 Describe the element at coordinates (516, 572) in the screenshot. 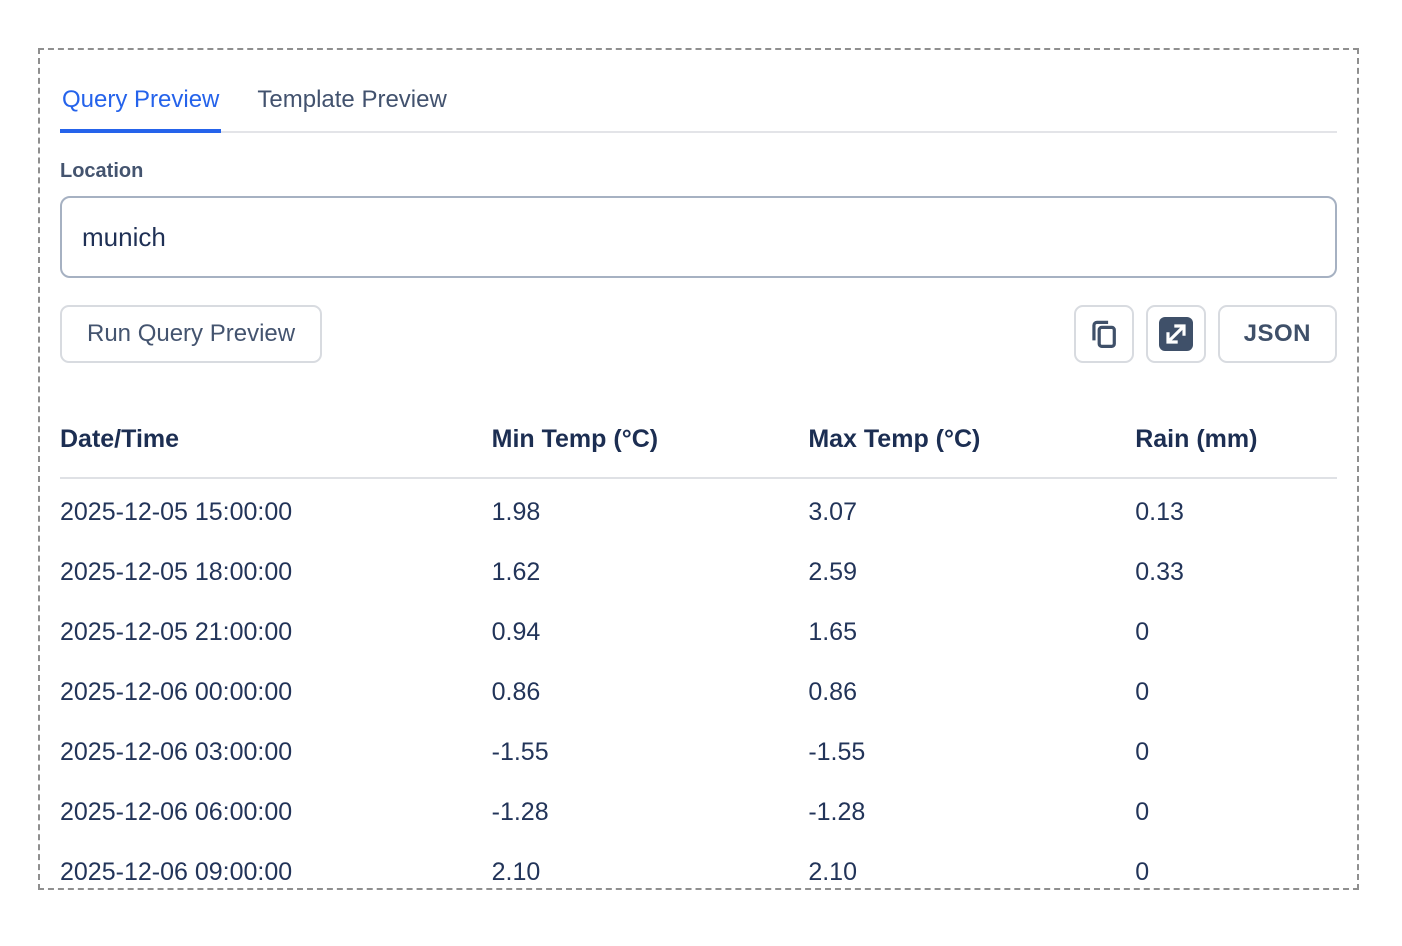

I see `table-cell: 1.62` at that location.